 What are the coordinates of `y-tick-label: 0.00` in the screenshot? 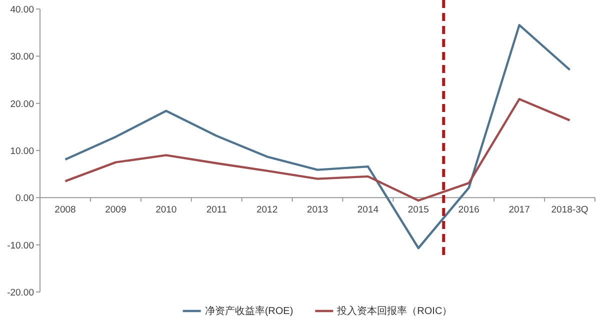 It's located at (25, 198).